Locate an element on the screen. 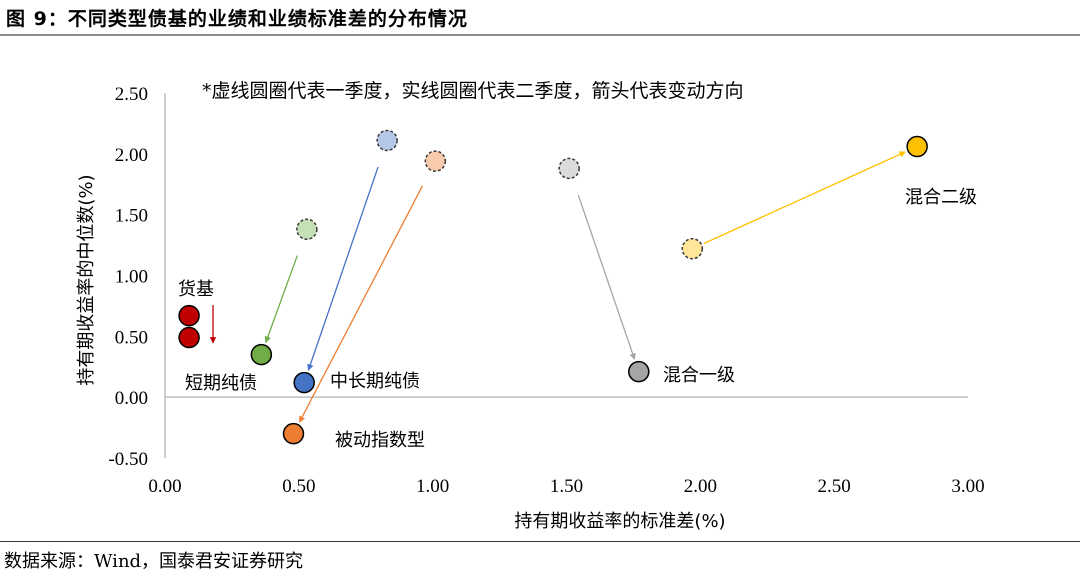 This screenshot has height=581, width=1080. x-tick-label: 2.00 is located at coordinates (700, 486).